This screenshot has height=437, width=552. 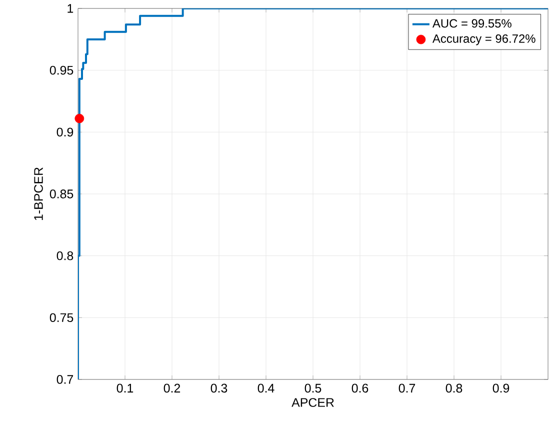 I want to click on legend-label: Accuracy = 96.72%, so click(x=484, y=39).